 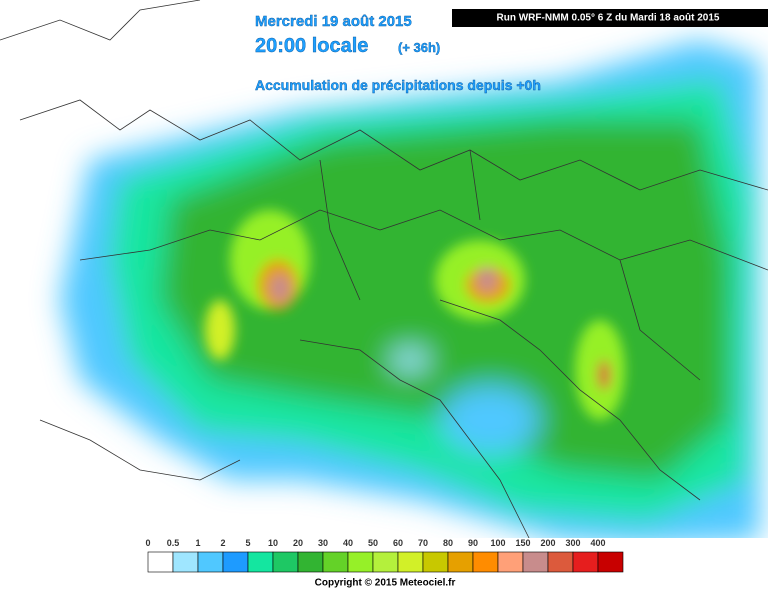 What do you see at coordinates (147, 543) in the screenshot?
I see `legend-label: 0` at bounding box center [147, 543].